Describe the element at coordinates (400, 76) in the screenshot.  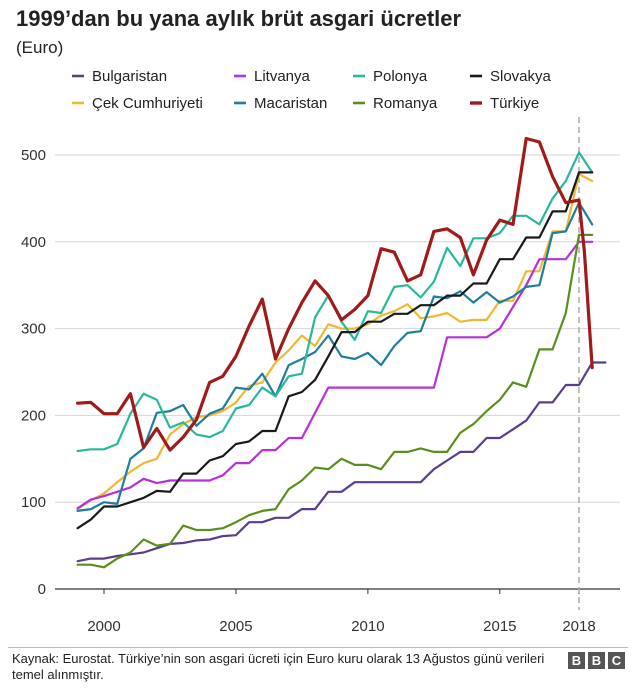
I see `legend-label: Polonya` at that location.